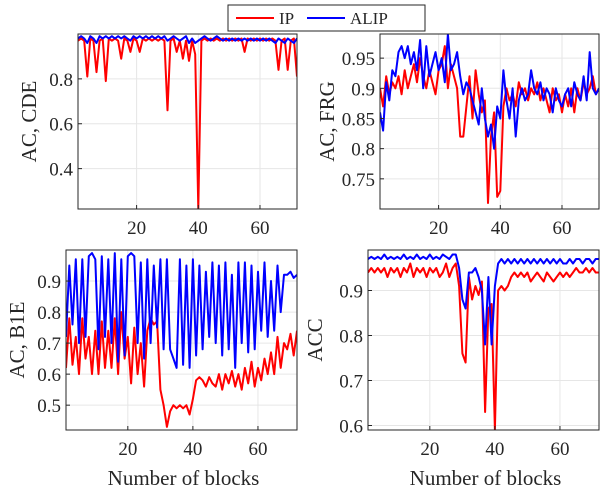  I want to click on y-tick-label: 0.5, so click(49, 406).